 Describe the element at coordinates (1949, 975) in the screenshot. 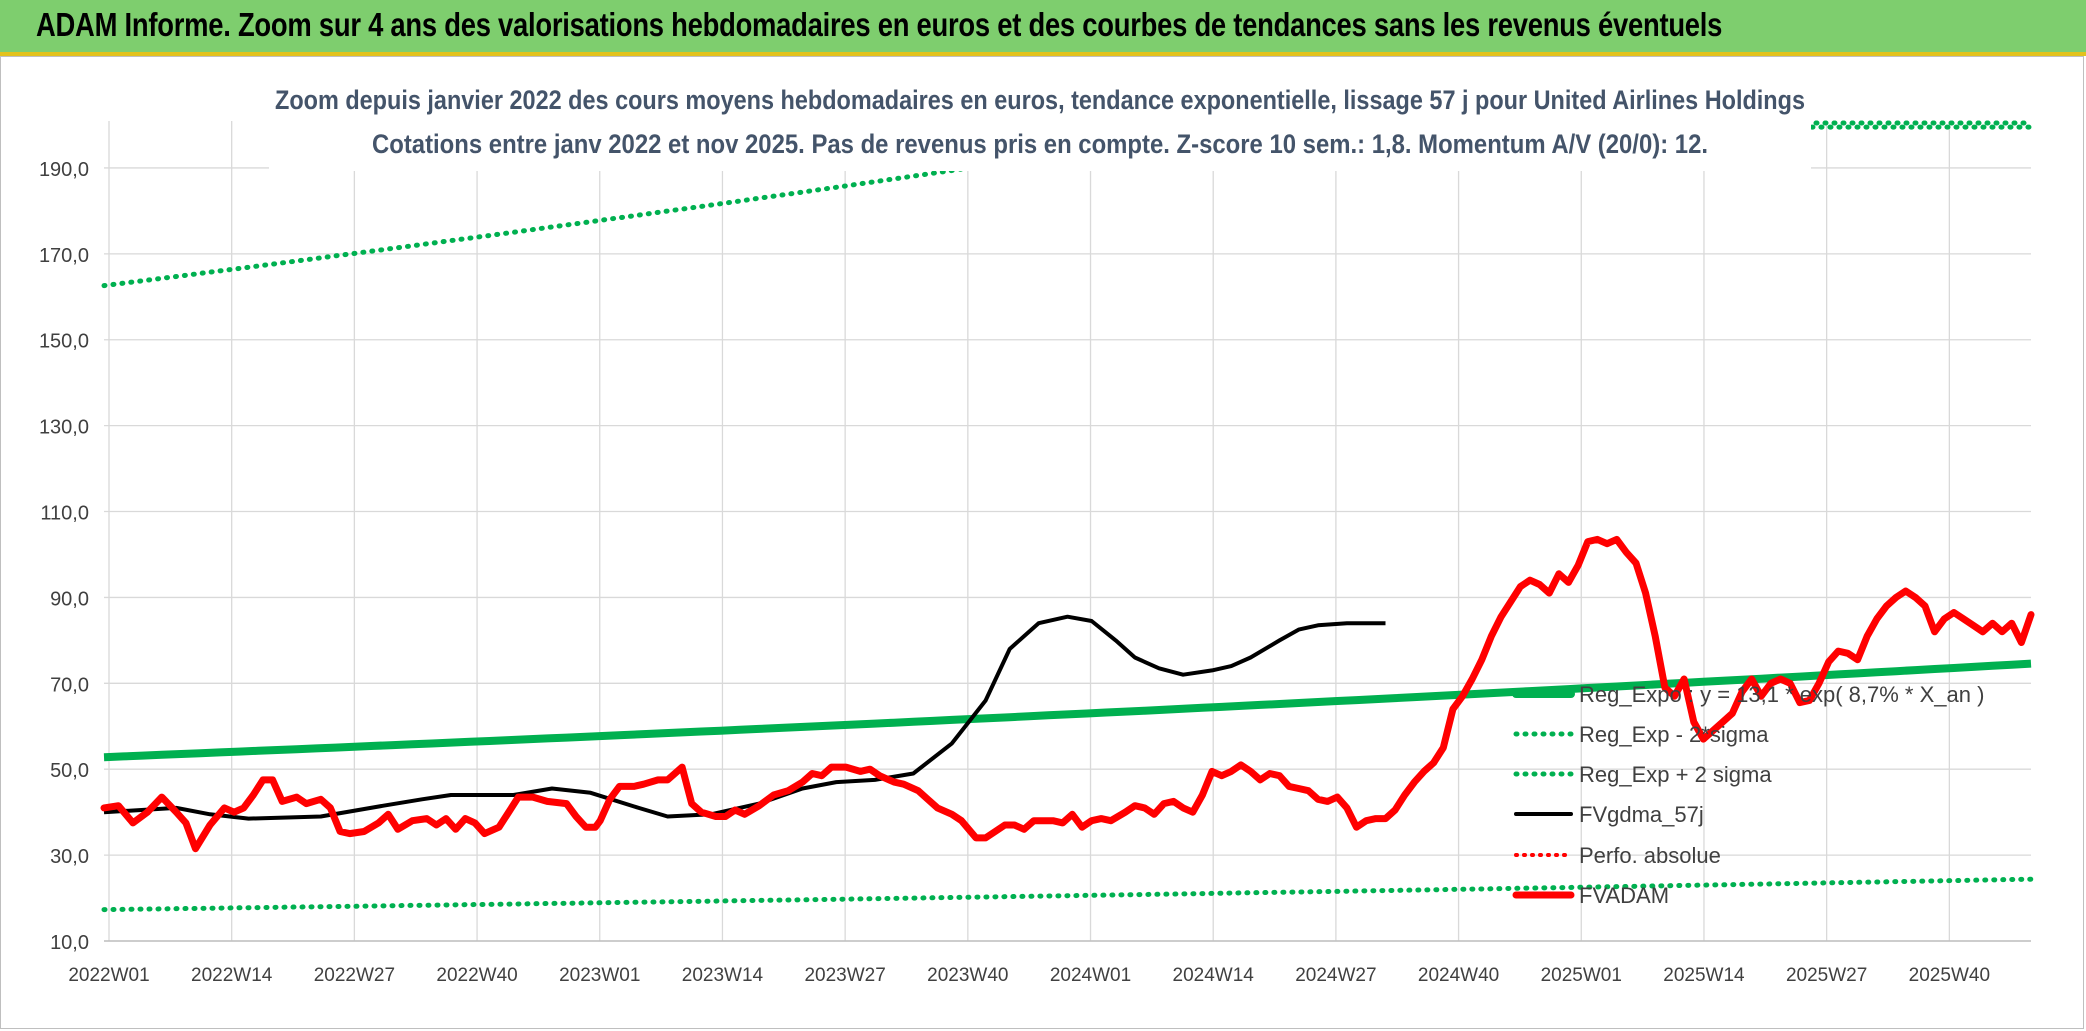

I see `x-tick-label: 2025W40` at that location.